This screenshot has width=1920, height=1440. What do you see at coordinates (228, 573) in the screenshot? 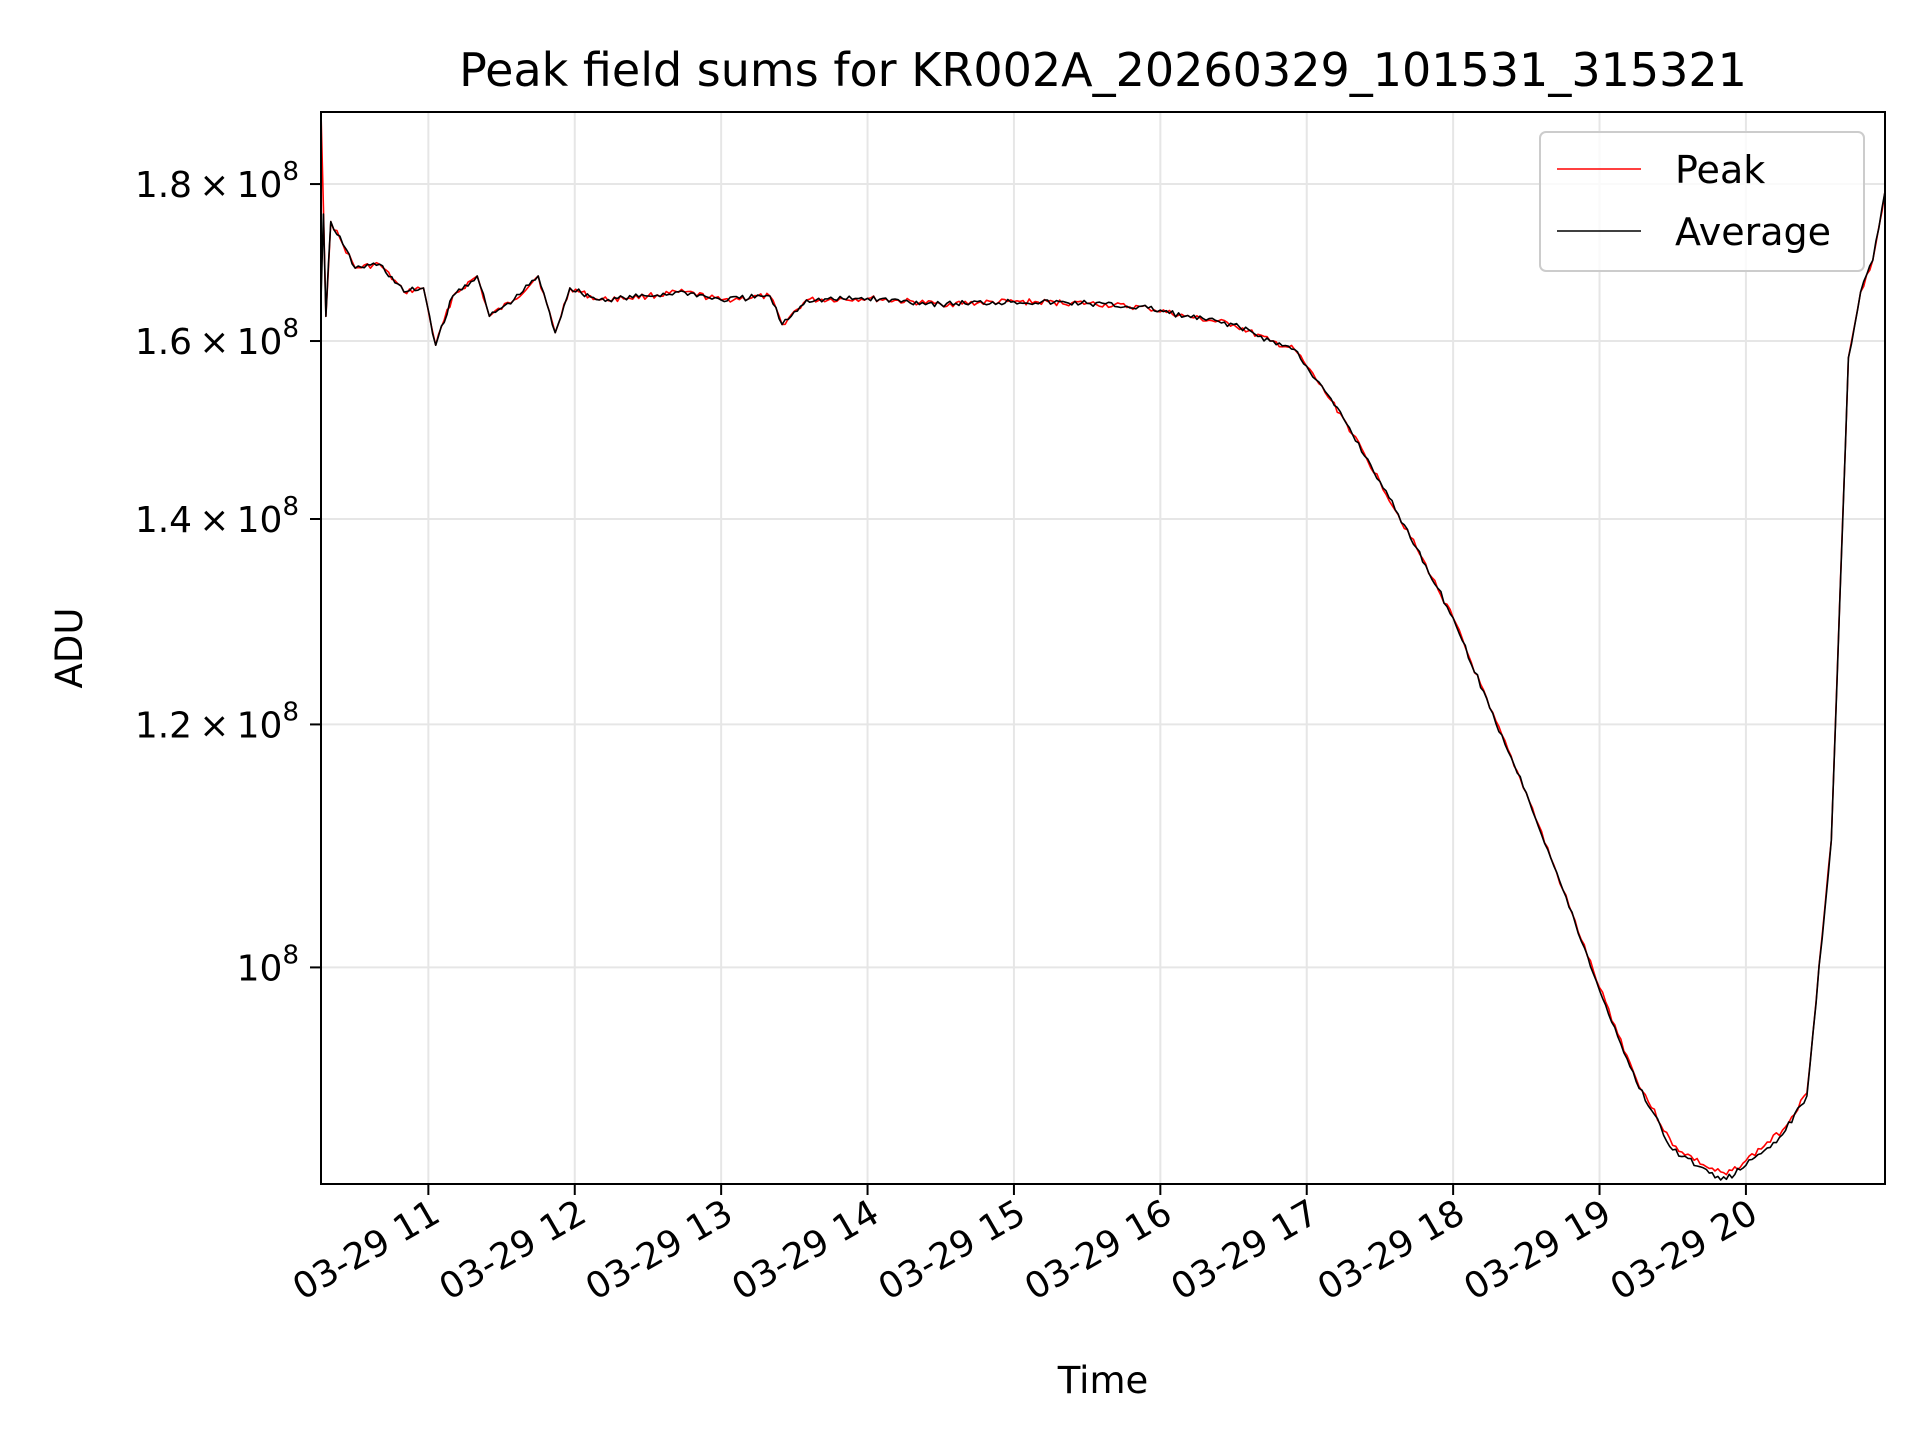
I see `y-axis: 108 1.2 × 108 1.4 × 108 1.6 × 108 1.8 × 108` at bounding box center [228, 573].